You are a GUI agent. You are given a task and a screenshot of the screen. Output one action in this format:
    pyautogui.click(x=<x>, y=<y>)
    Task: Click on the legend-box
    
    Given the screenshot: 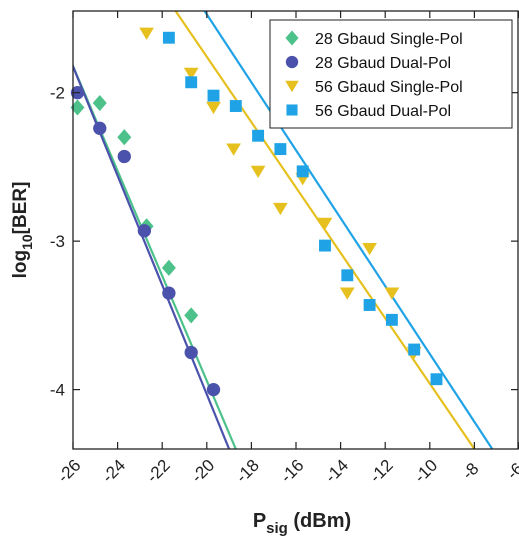 What is the action you would take?
    pyautogui.click(x=391, y=74)
    